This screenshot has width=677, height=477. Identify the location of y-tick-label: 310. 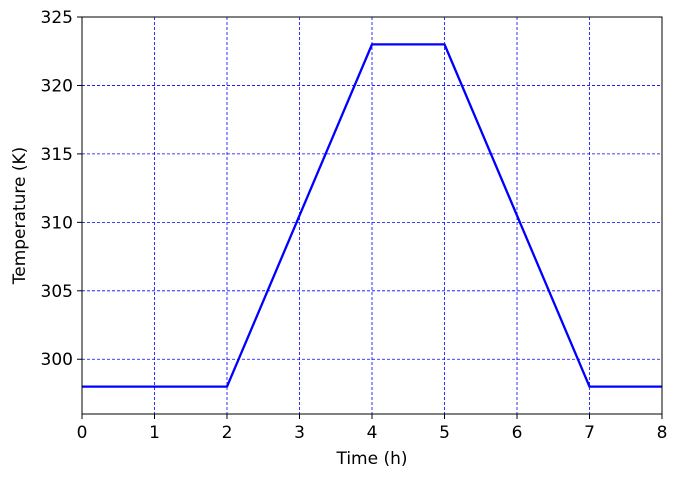
(57, 223).